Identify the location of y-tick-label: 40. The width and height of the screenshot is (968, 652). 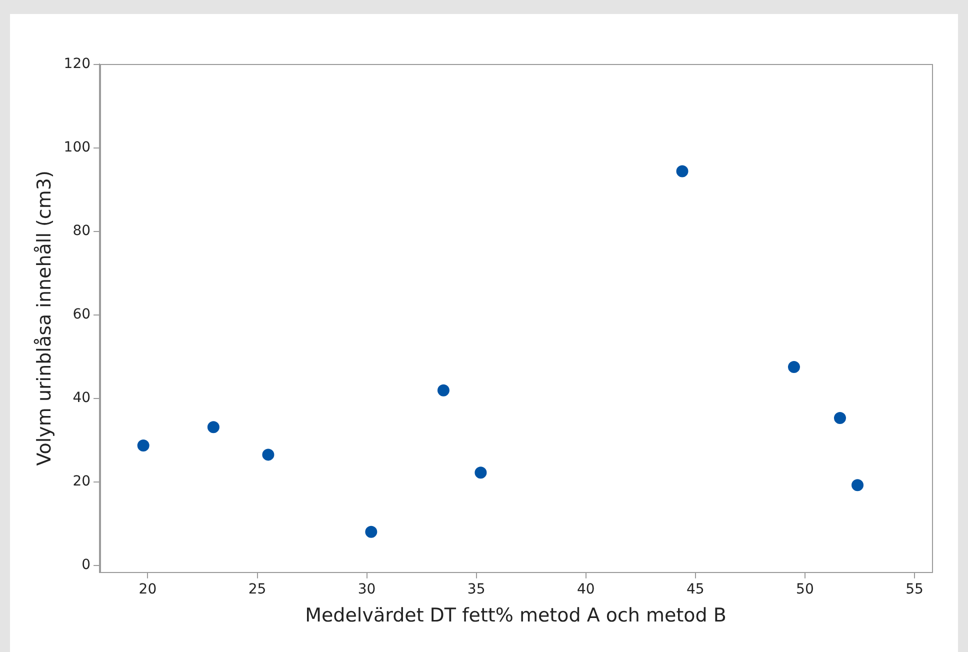
(81, 398).